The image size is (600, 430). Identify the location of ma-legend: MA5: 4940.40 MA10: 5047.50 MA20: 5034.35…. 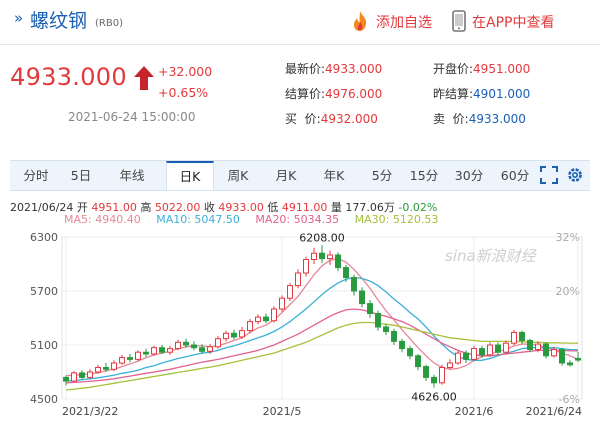
(257, 219).